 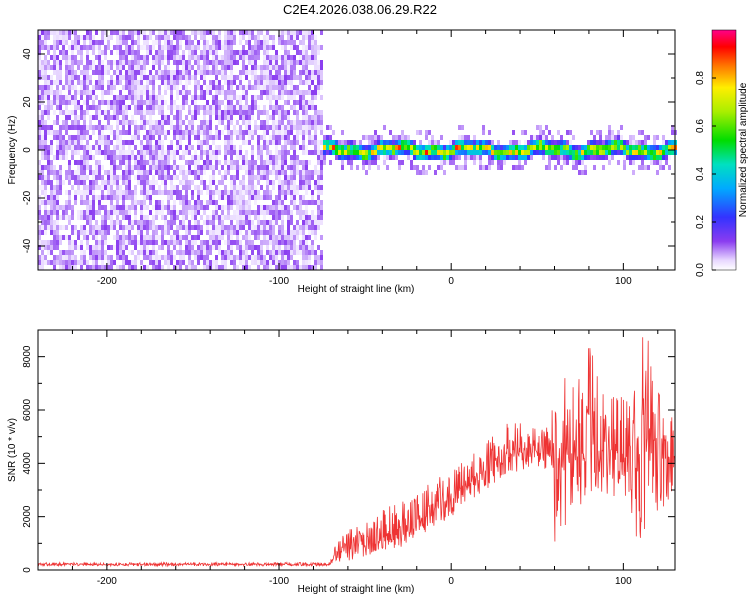 What do you see at coordinates (700, 222) in the screenshot?
I see `colorbar-tick-label: 0.2` at bounding box center [700, 222].